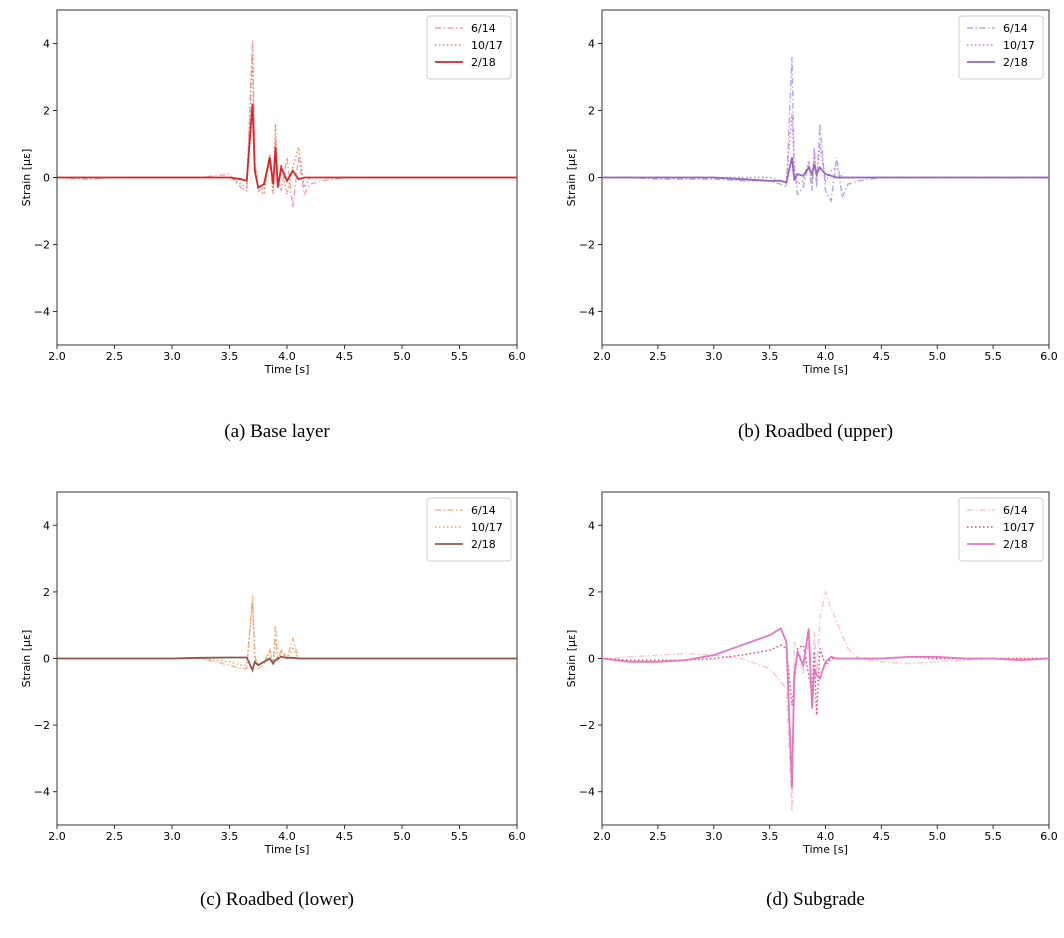  Describe the element at coordinates (815, 899) in the screenshot. I see `caption: (d) Subgrade` at that location.